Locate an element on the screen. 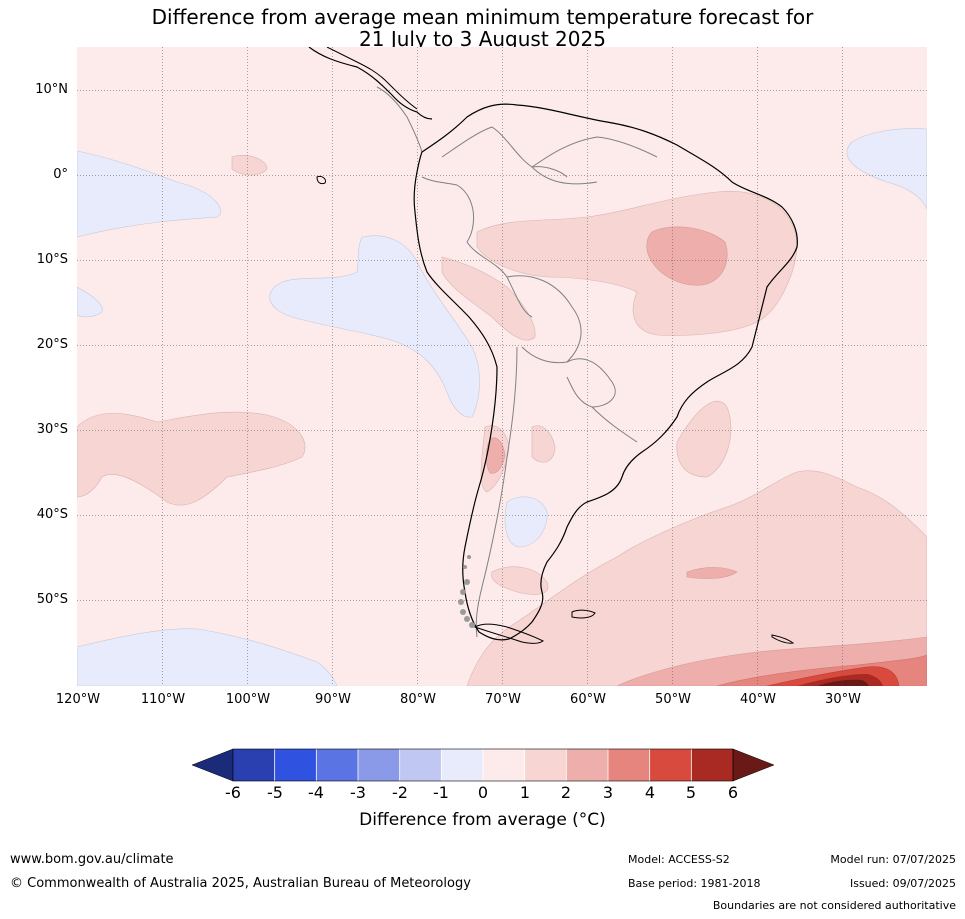  lon-label-90w: 90°W is located at coordinates (333, 699).